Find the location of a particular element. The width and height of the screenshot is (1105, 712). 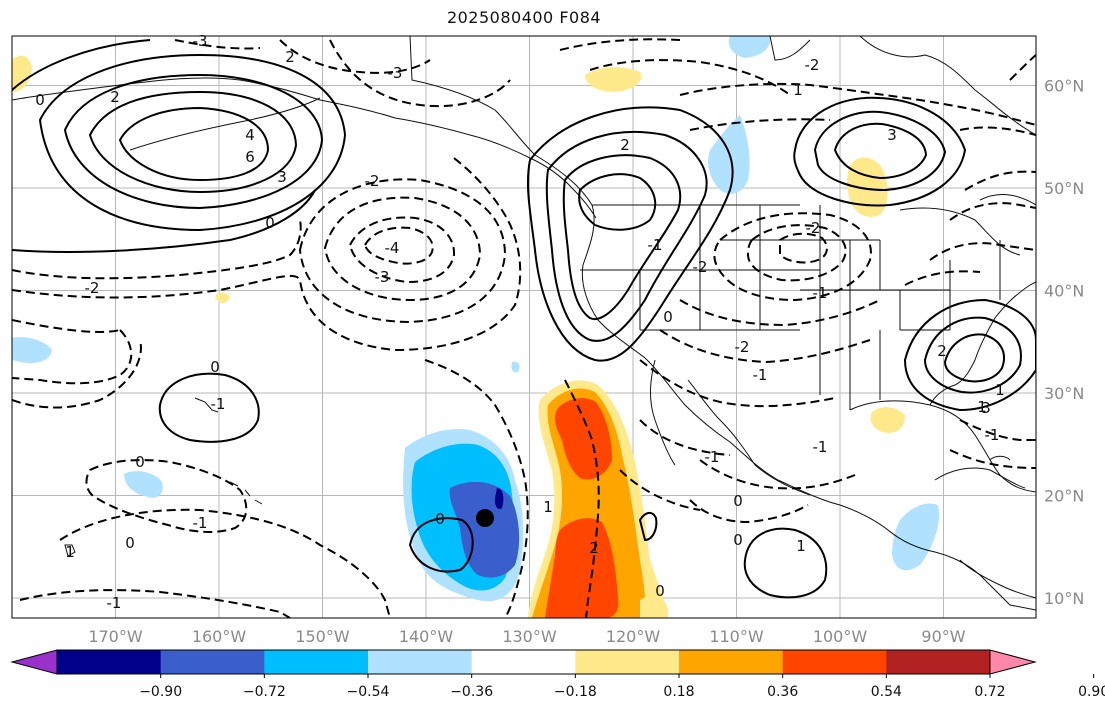

lat-tick-label: 10°N is located at coordinates (1064, 598).